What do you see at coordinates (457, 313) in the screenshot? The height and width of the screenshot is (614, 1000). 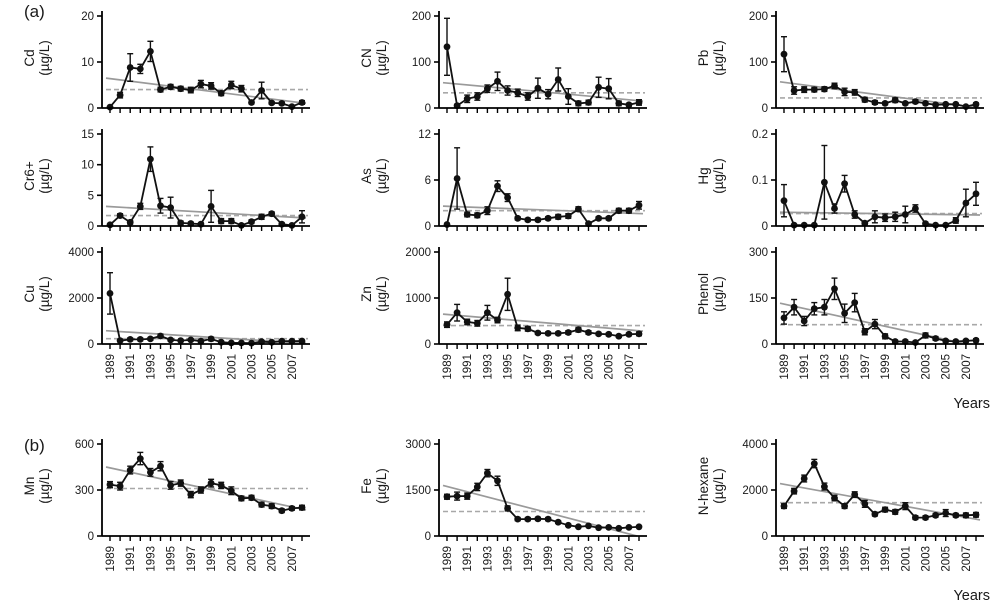 I see `zn-point-1990` at bounding box center [457, 313].